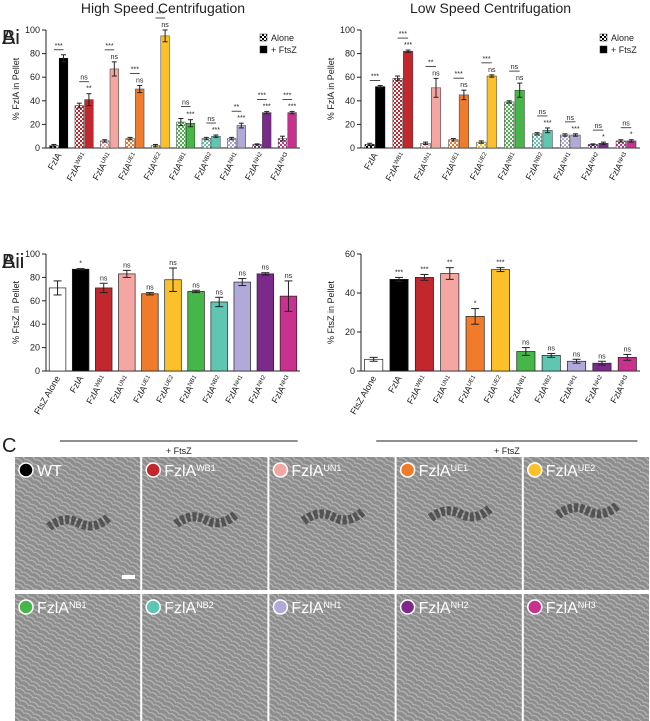 This screenshot has height=721, width=650. I want to click on legend-label: Alone, so click(282, 38).